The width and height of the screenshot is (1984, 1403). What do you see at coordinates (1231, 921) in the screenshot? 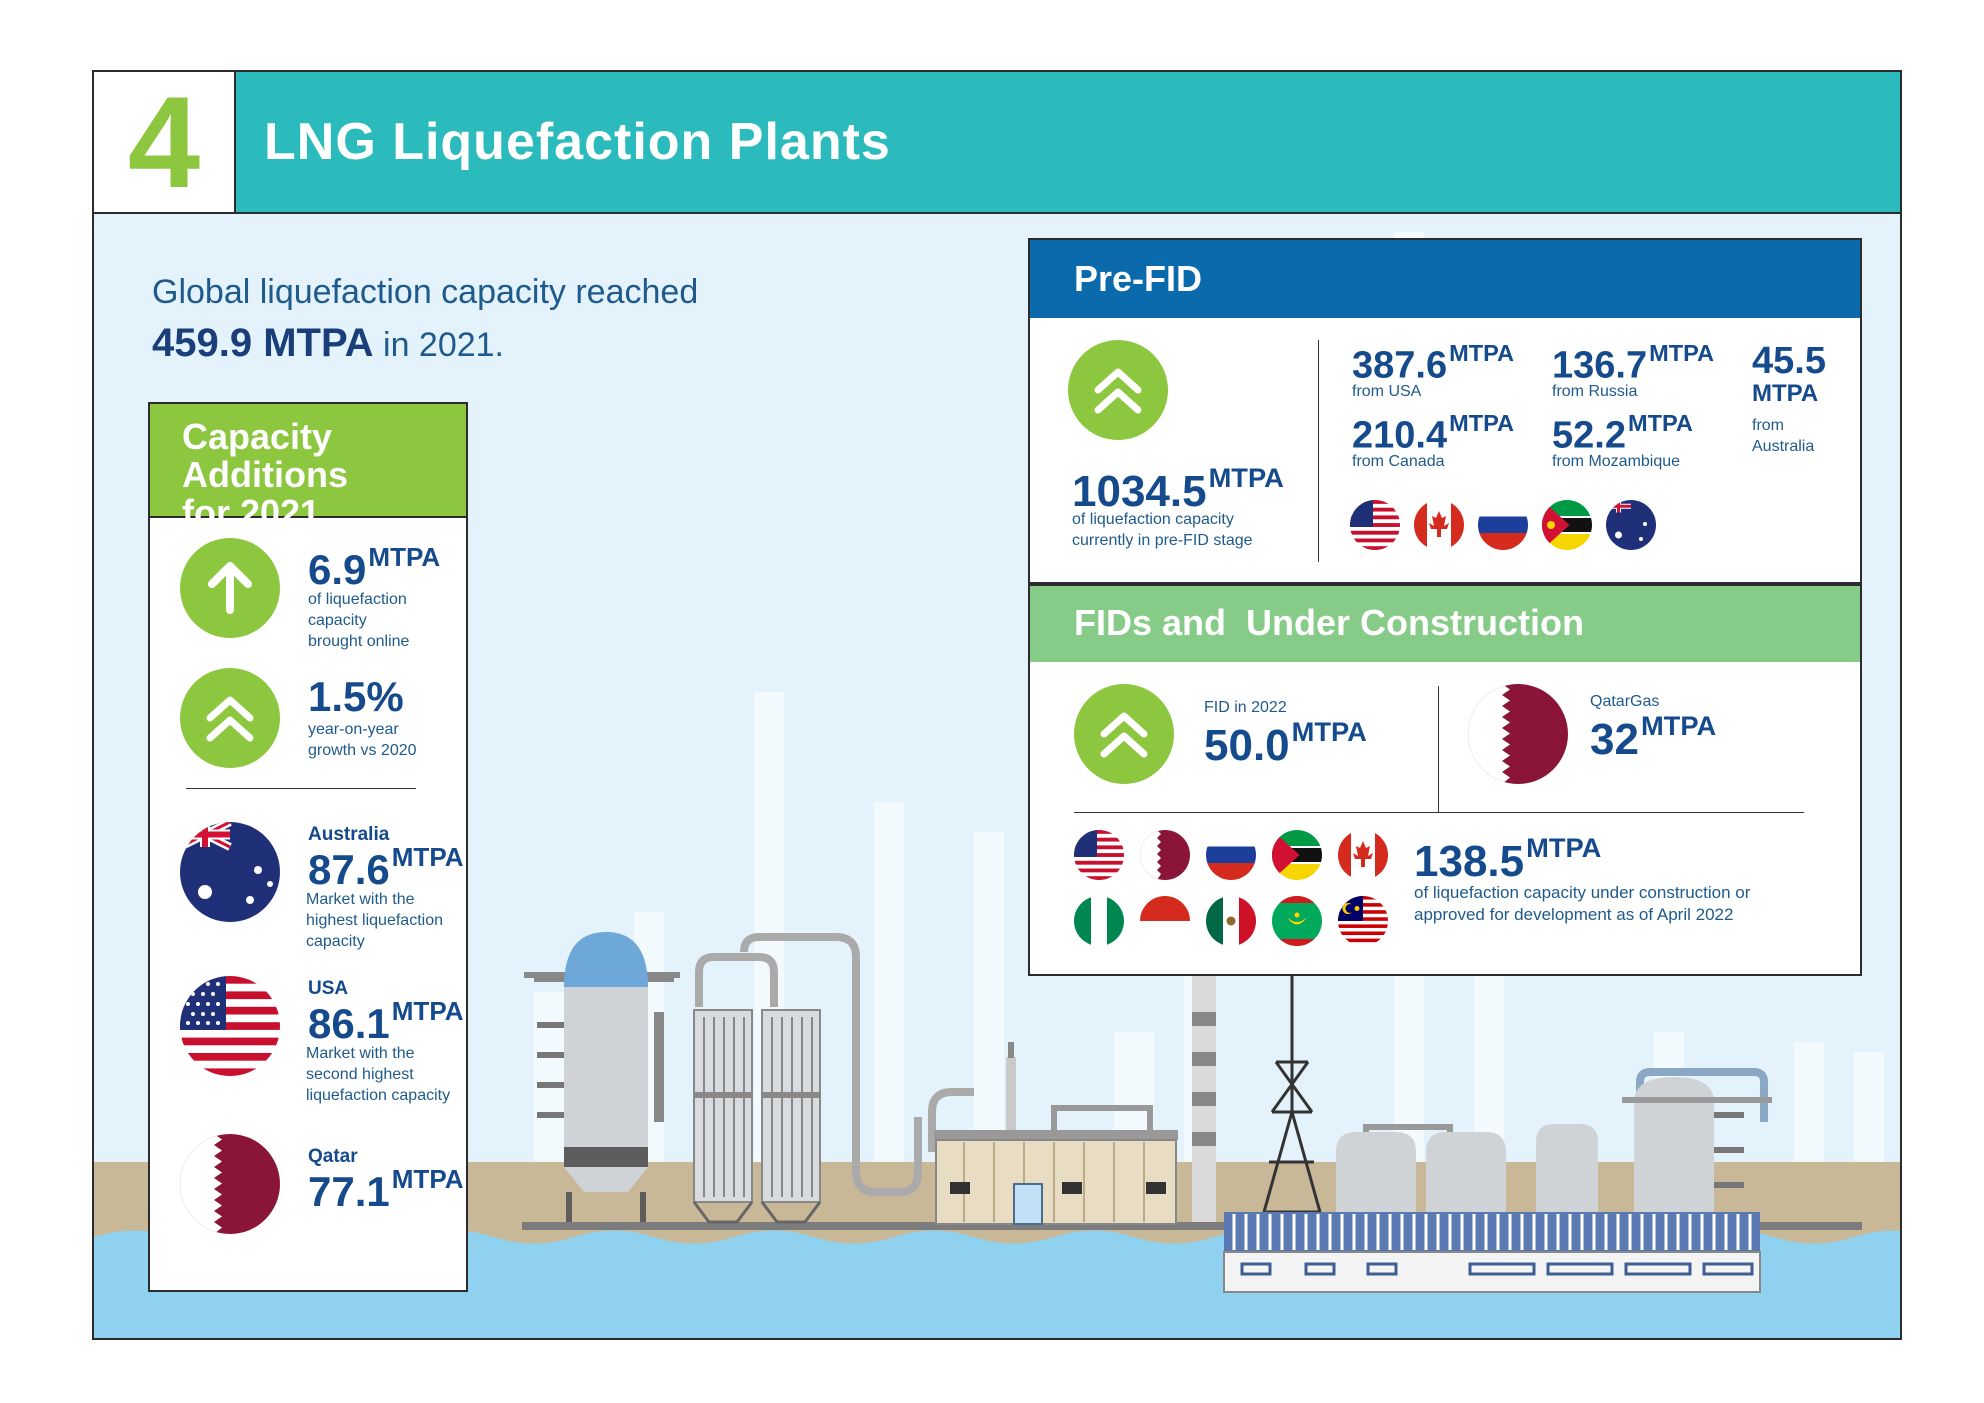
I see `mexico-flag-icon` at bounding box center [1231, 921].